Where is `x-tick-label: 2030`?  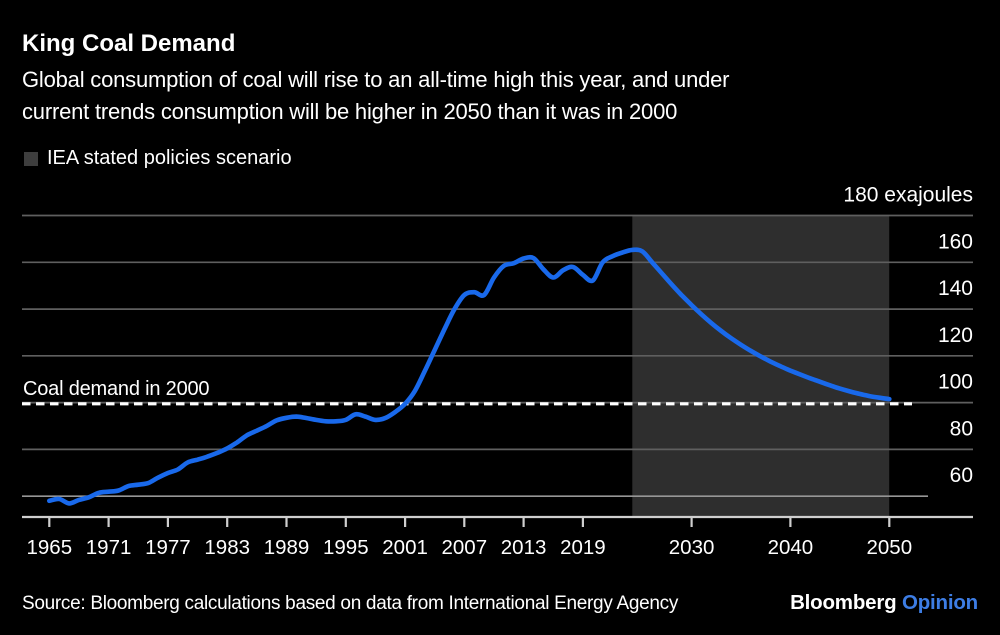
x-tick-label: 2030 is located at coordinates (692, 547).